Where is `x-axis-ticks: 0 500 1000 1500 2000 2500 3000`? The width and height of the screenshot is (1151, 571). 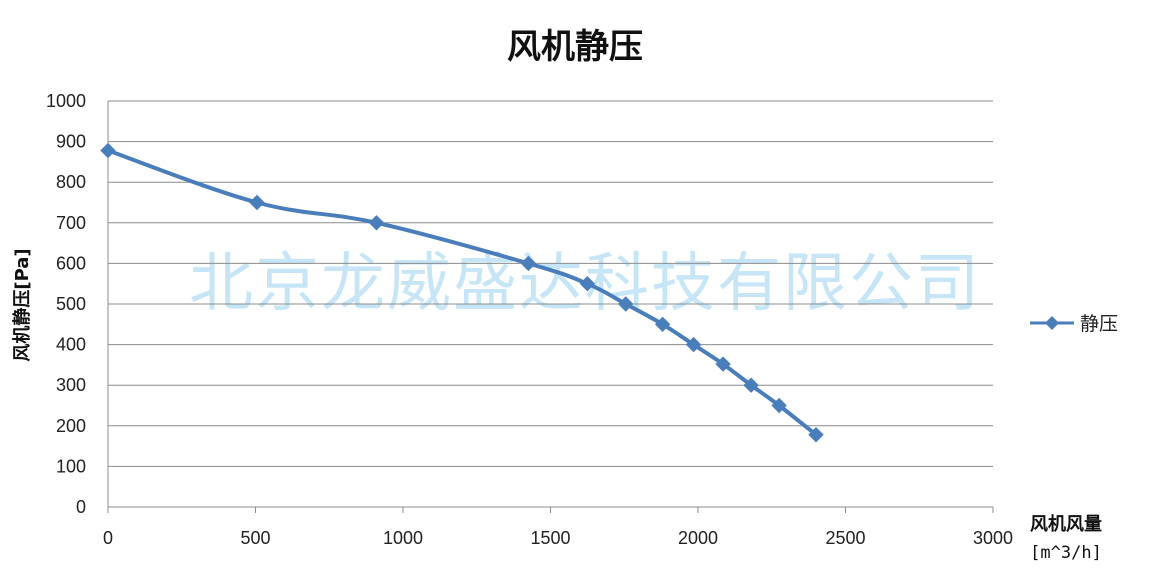 x-axis-ticks: 0 500 1000 1500 2000 2500 3000 is located at coordinates (558, 527).